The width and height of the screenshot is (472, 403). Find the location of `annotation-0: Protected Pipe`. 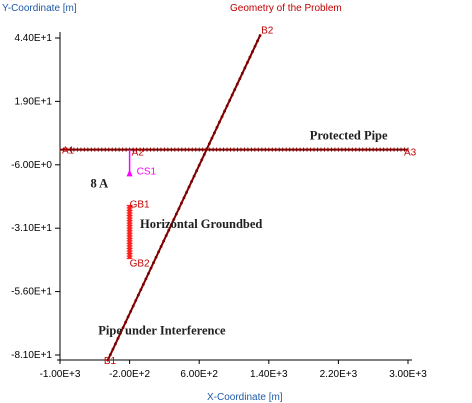

annotation-0: Protected Pipe is located at coordinates (349, 135).